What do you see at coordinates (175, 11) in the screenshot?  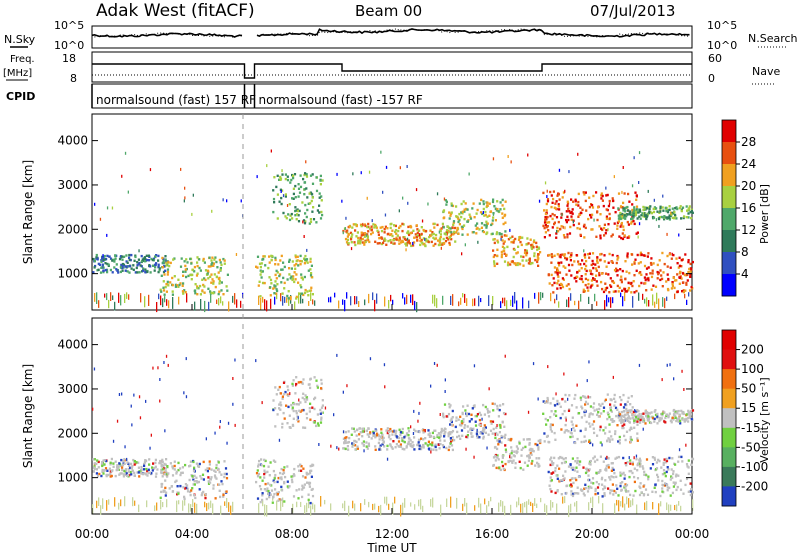 I see `station-title: Adak West (fitACF)` at bounding box center [175, 11].